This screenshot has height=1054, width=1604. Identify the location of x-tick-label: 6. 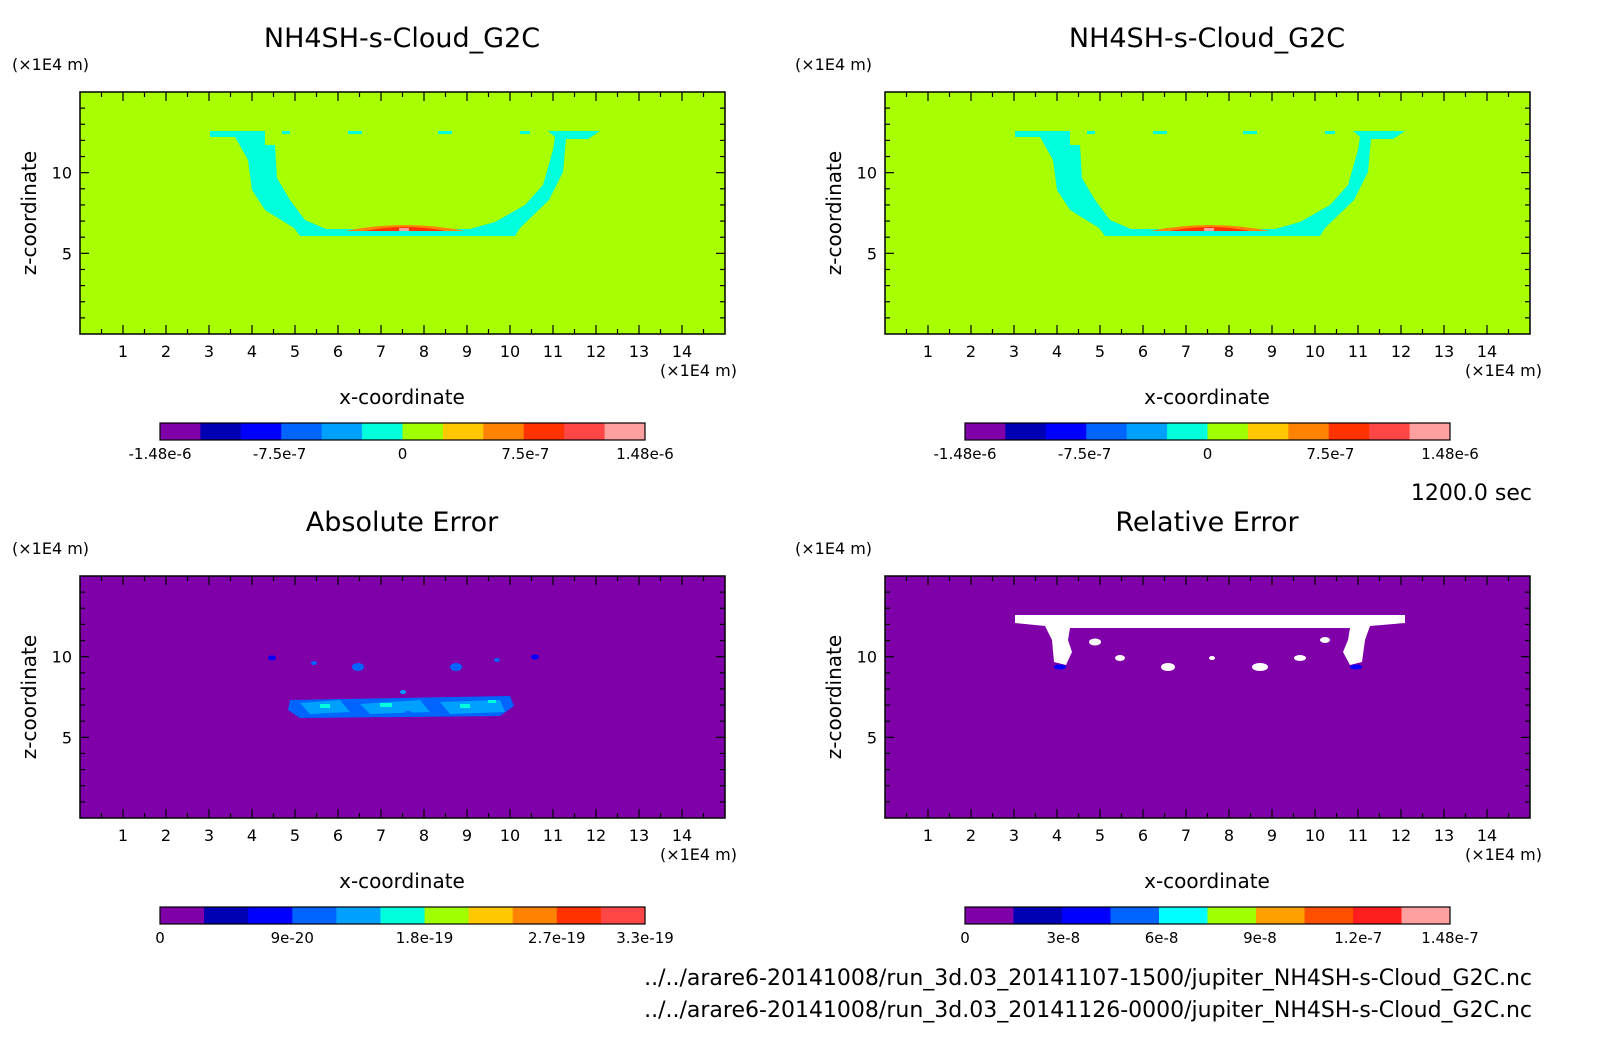
(338, 835).